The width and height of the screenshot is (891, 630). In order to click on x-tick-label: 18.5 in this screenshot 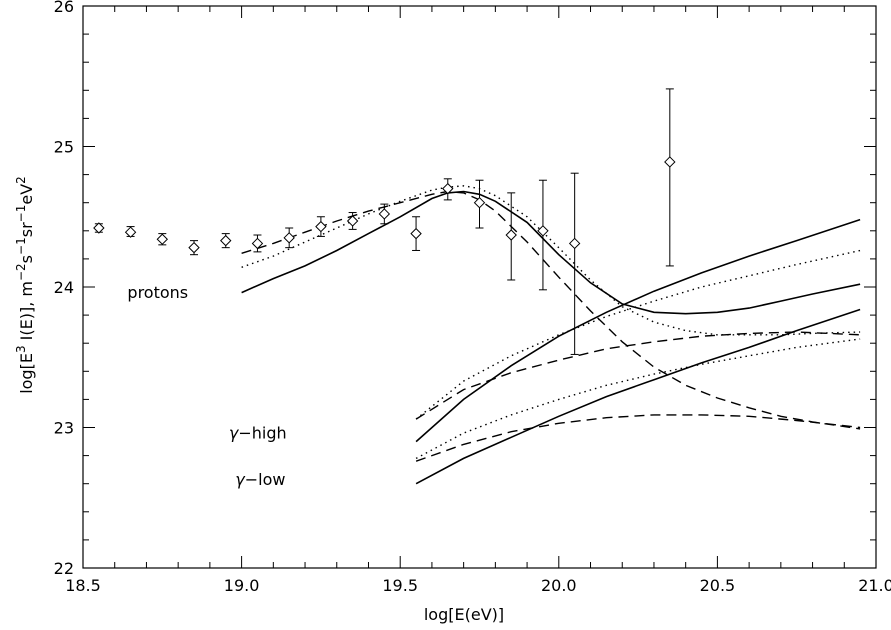, I will do `click(83, 585)`.